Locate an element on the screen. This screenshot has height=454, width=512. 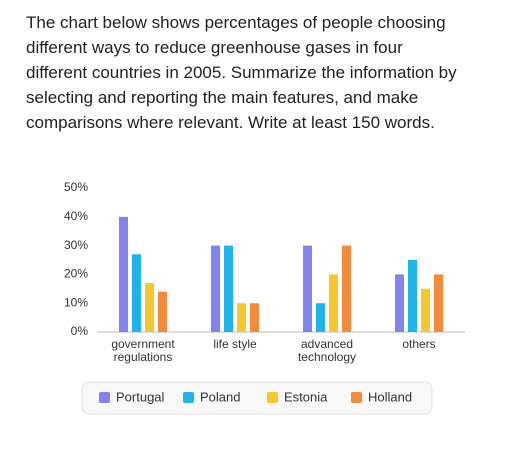
legend-box is located at coordinates (257, 398).